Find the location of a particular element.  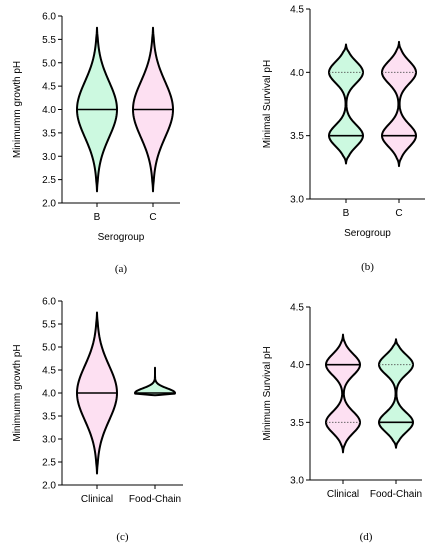

violin-c is located at coordinates (399, 104).